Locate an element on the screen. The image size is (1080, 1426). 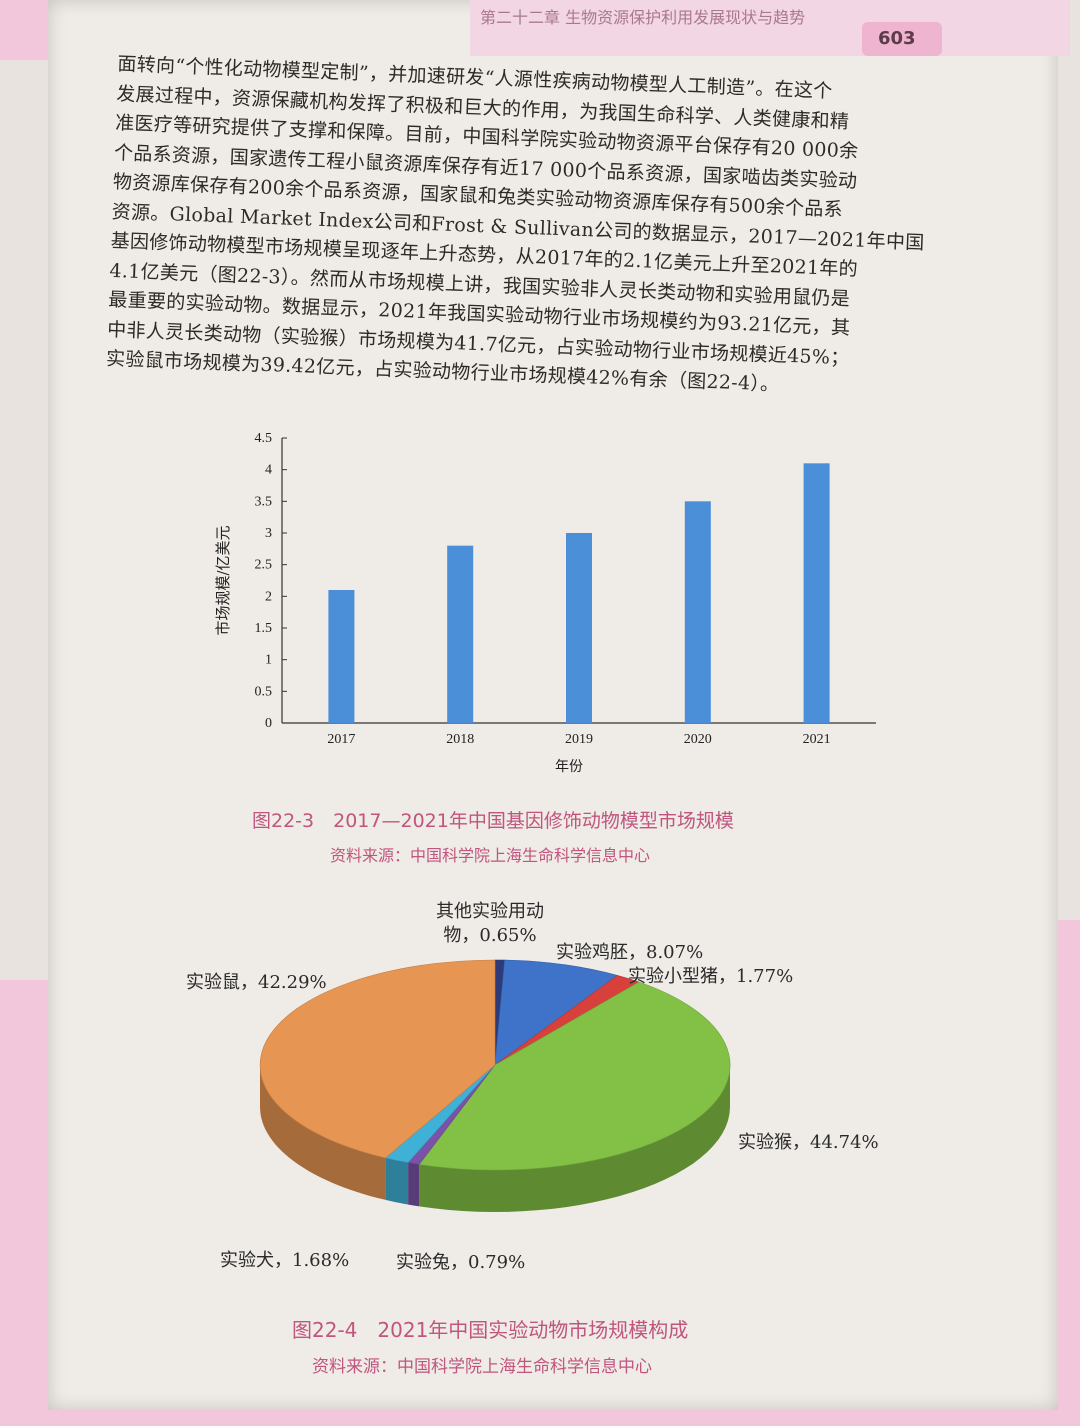
pie-label-3: 实验猴，44.74% is located at coordinates (808, 1142).